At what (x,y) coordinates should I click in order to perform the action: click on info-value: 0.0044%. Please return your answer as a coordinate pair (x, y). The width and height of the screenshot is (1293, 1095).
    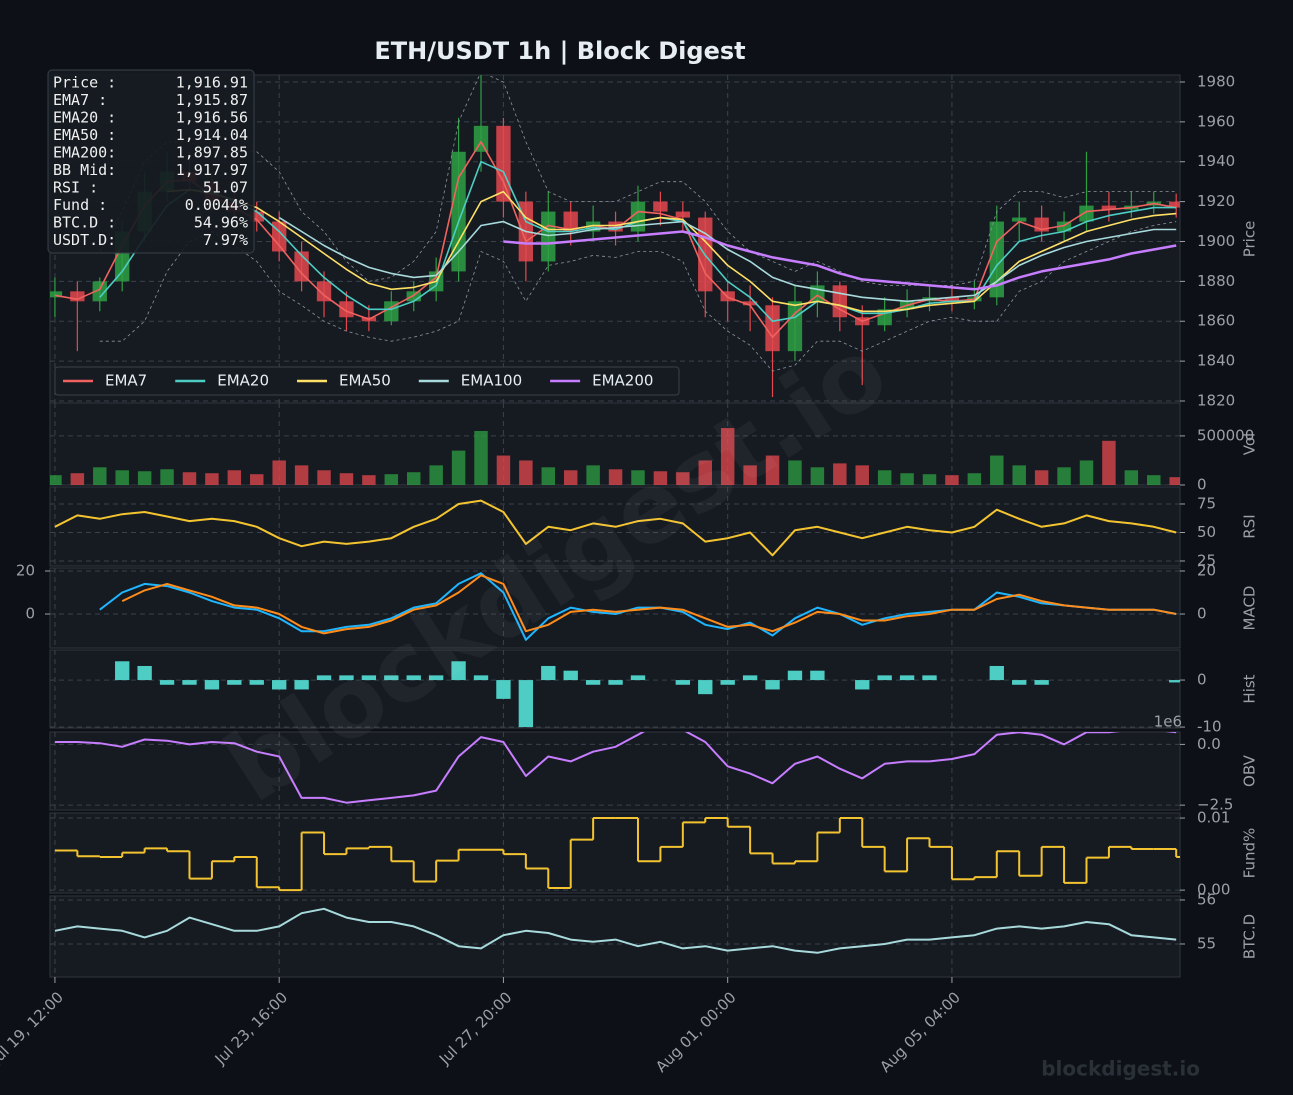
    Looking at the image, I should click on (216, 205).